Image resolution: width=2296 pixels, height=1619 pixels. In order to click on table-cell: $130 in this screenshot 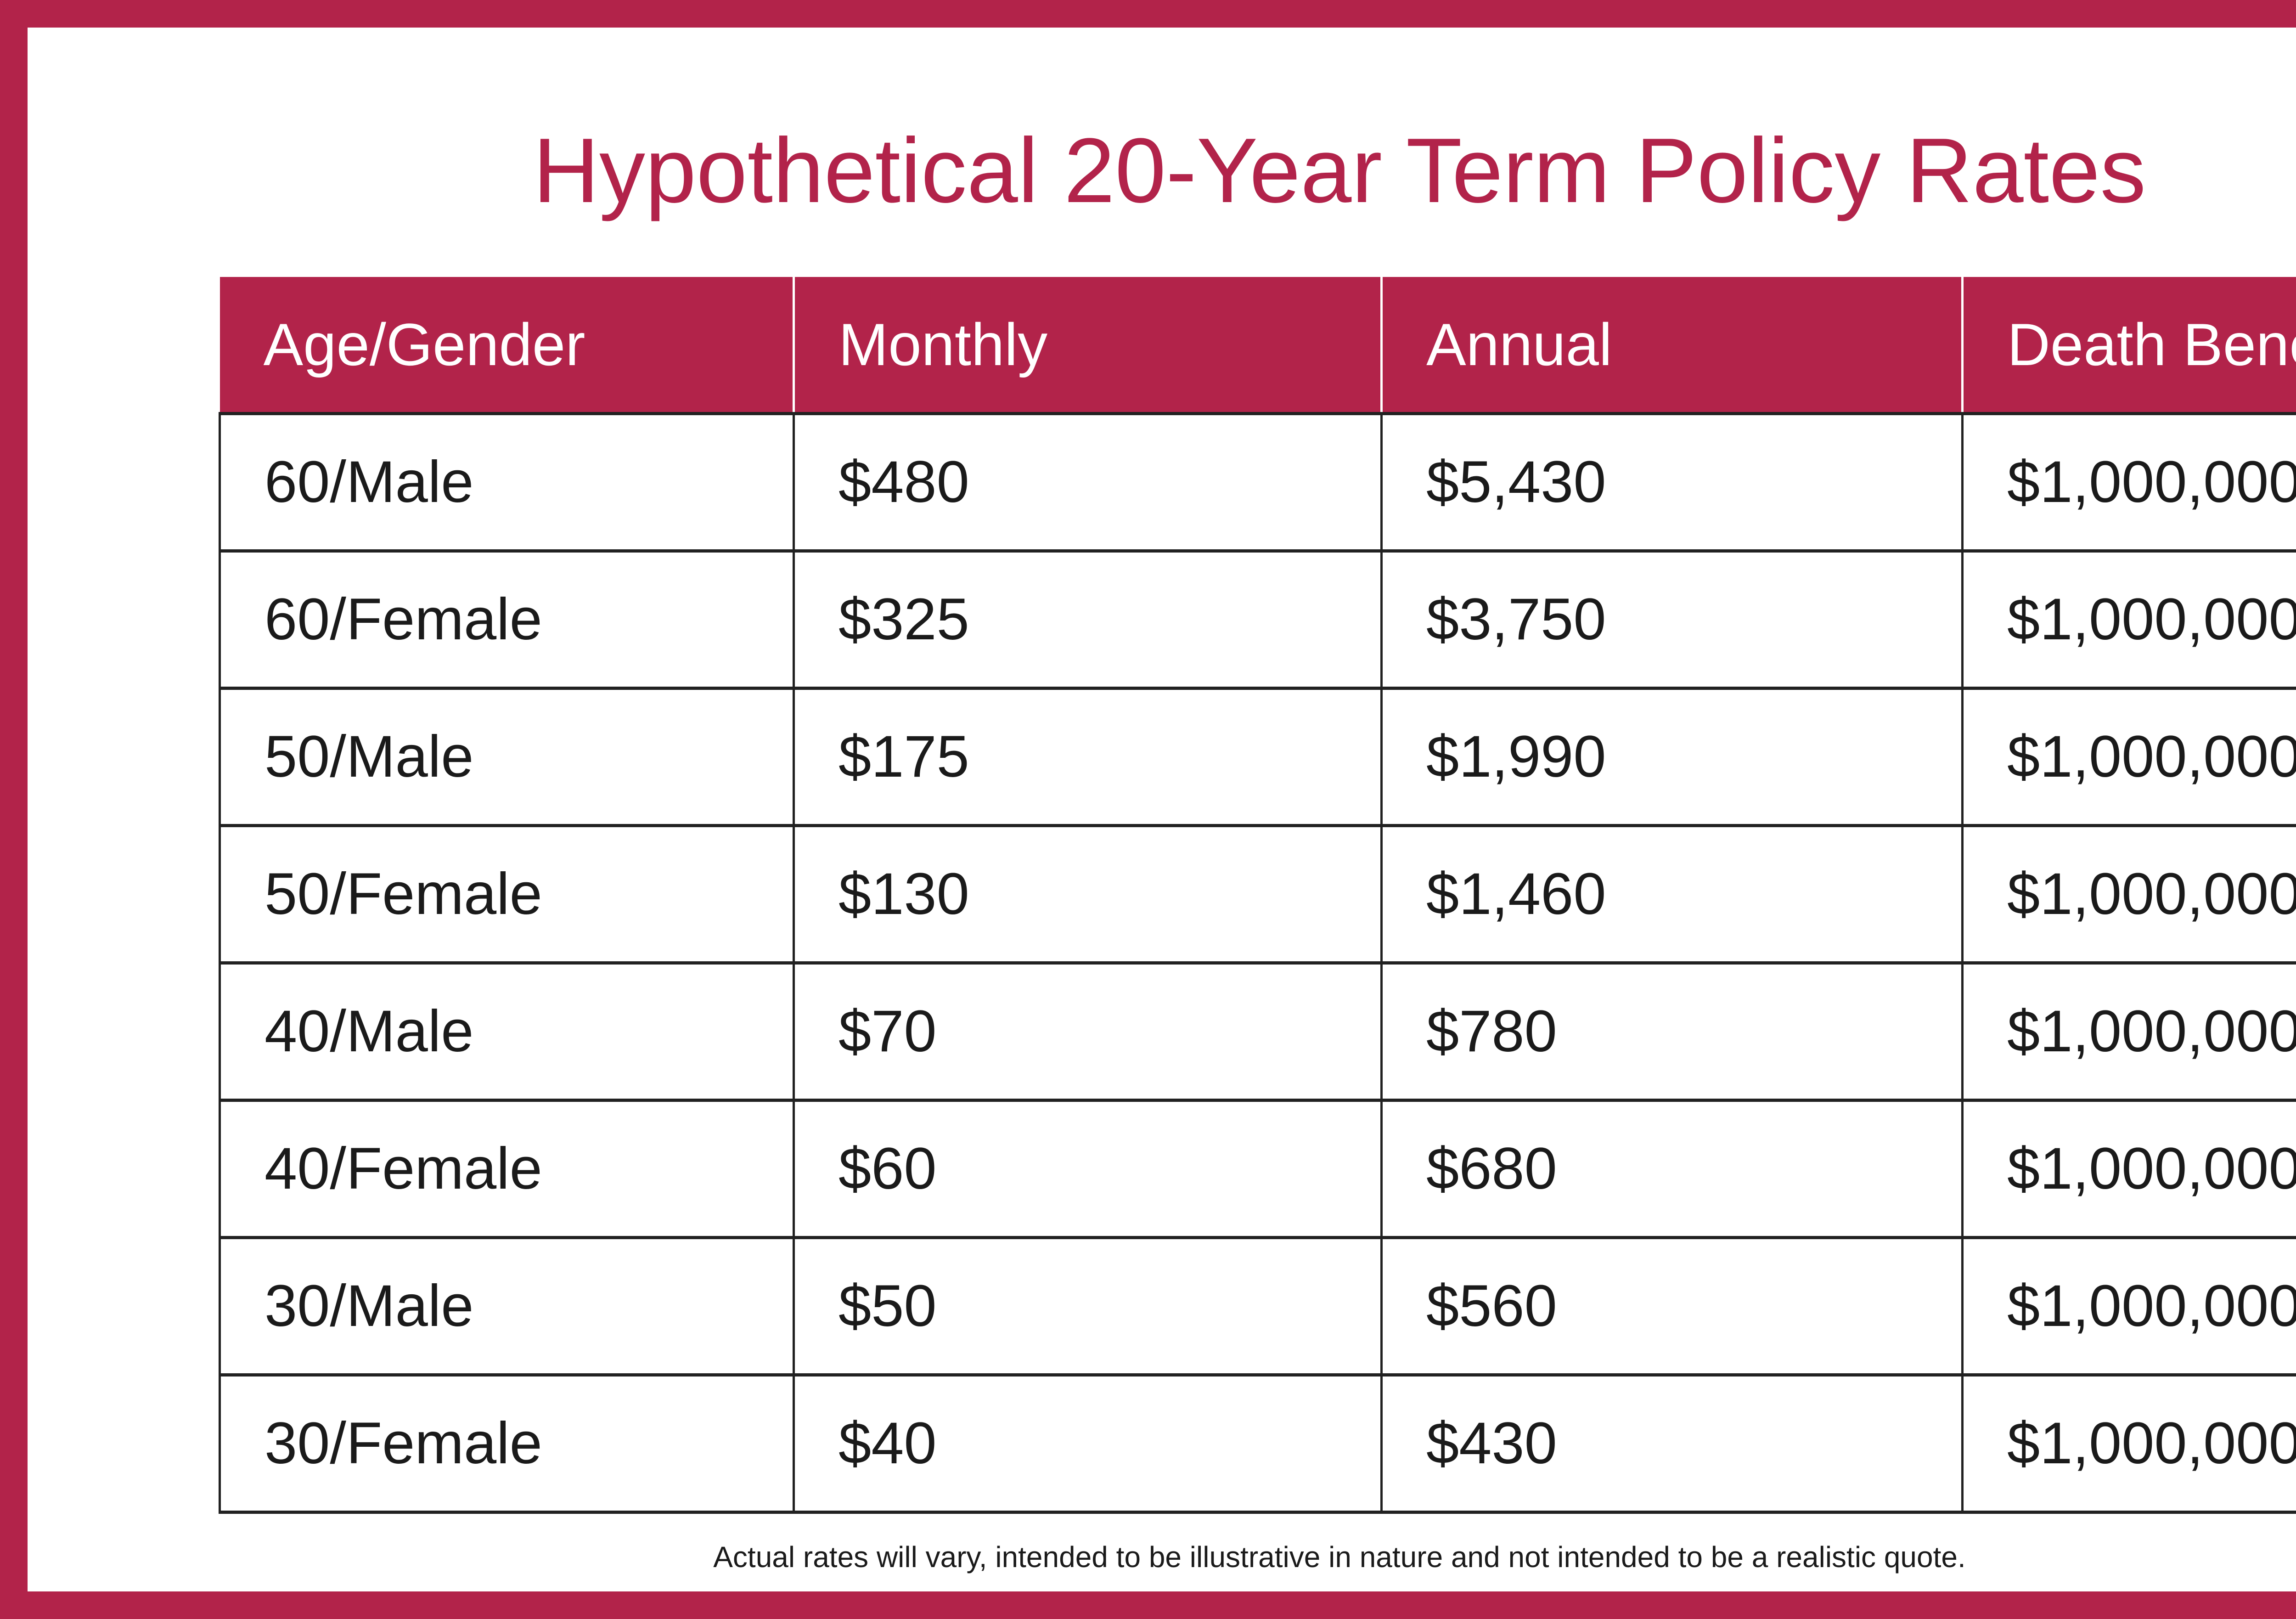, I will do `click(1088, 895)`.